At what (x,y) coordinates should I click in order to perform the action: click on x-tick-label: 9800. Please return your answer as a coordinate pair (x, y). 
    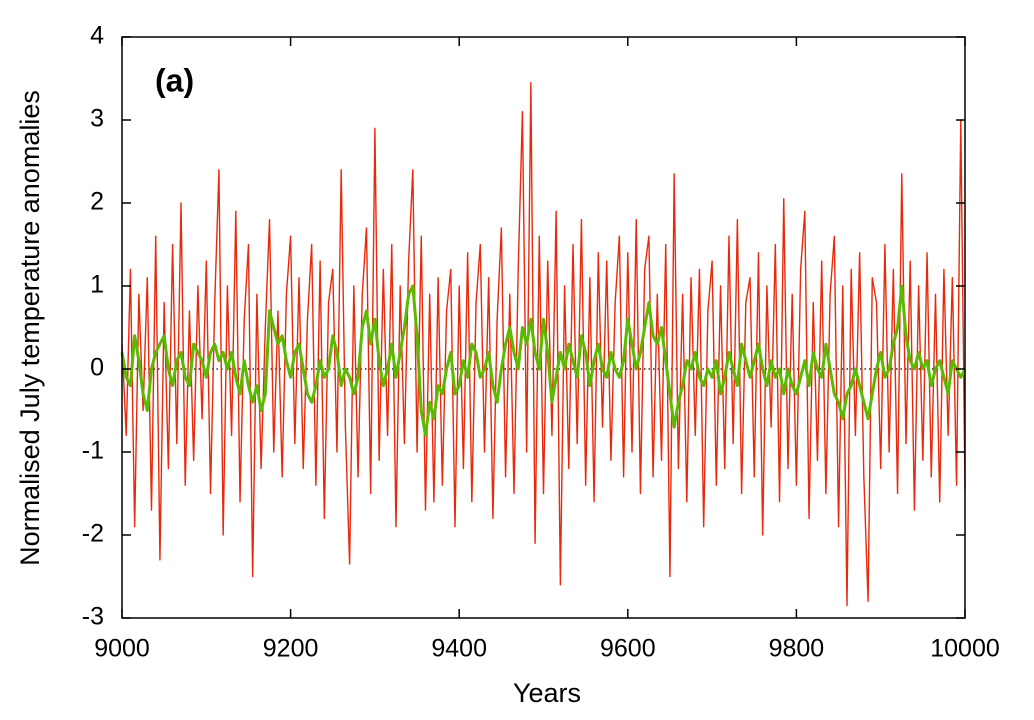
    Looking at the image, I should click on (797, 649).